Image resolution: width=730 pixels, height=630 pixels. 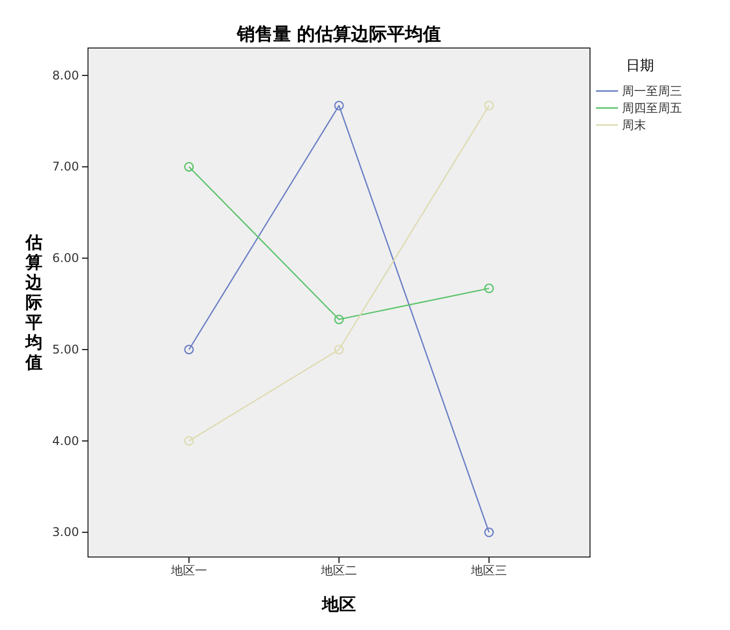 I want to click on y-tick-label: 4.00, so click(x=65, y=441).